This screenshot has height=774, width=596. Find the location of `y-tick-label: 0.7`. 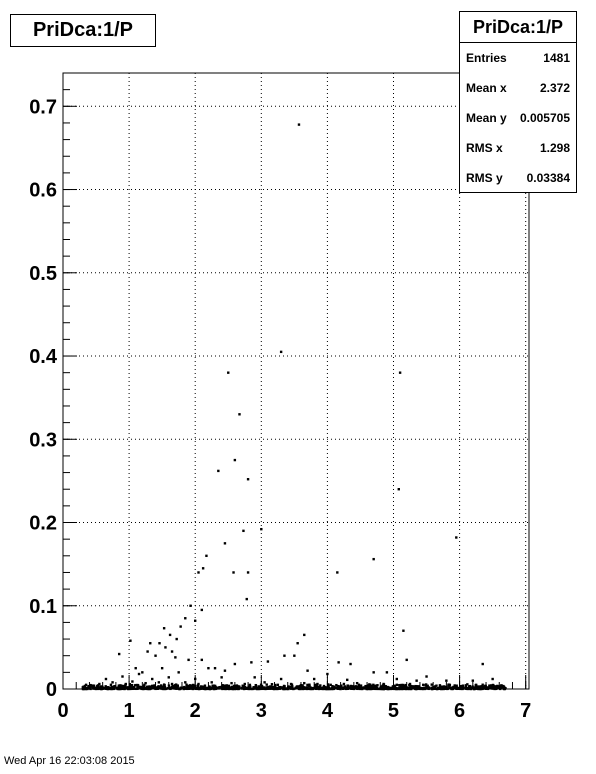

y-tick-label: 0.7 is located at coordinates (43, 107).